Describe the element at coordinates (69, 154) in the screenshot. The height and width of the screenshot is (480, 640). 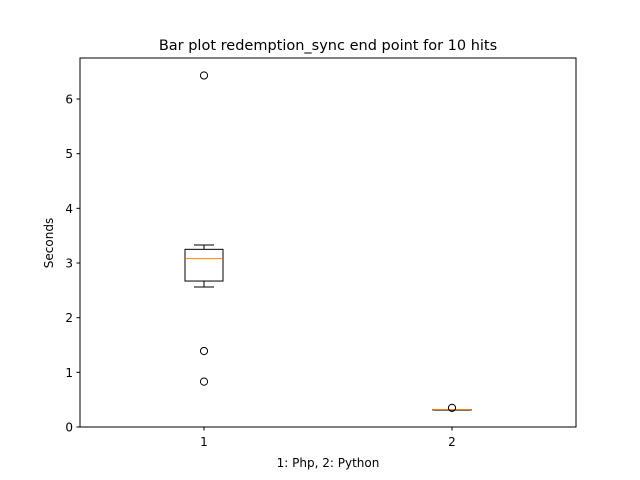
I see `y-tick-label-5: 5` at that location.